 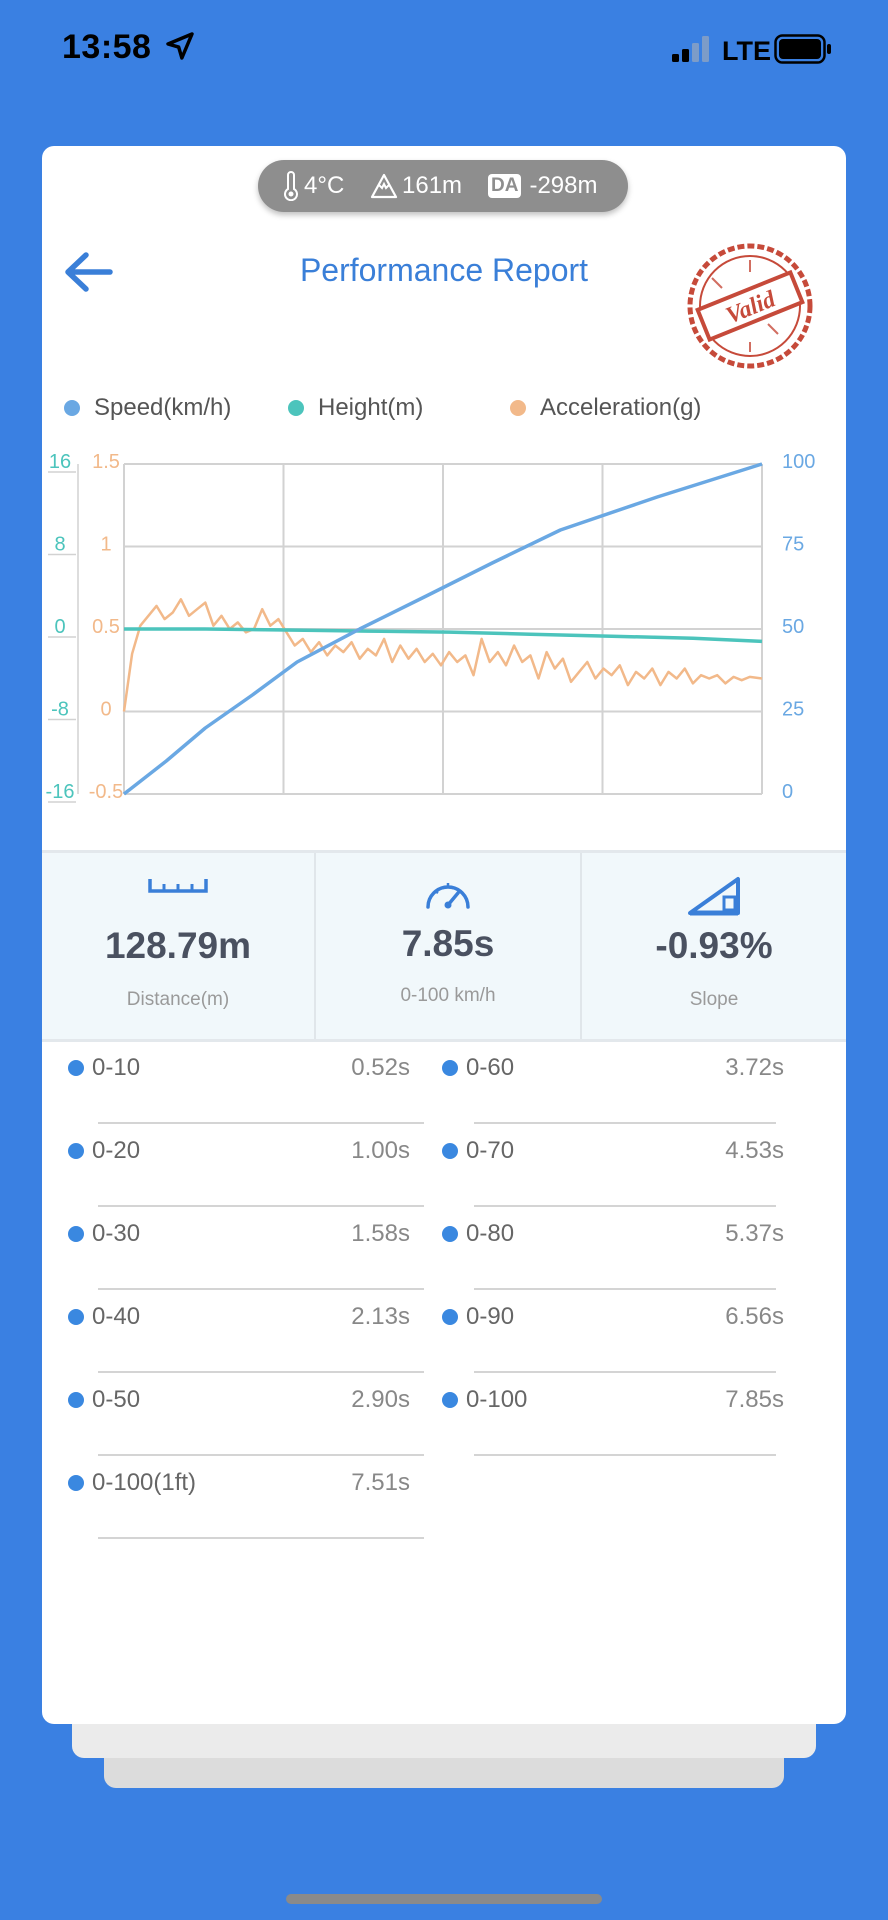 I want to click on altitude-item: 161m, so click(x=416, y=186).